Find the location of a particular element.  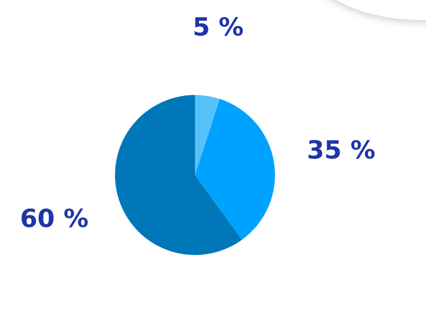

data-label: 5 % is located at coordinates (218, 27).